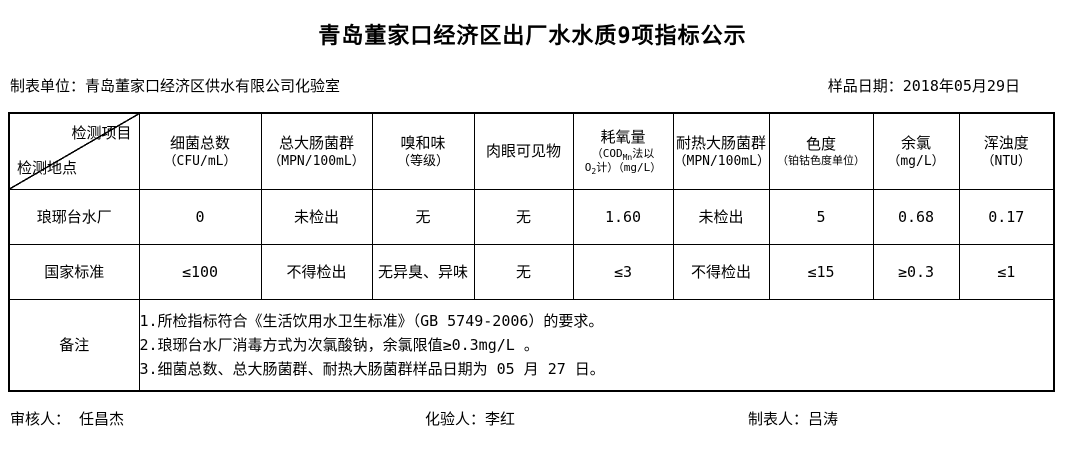  What do you see at coordinates (720, 142) in the screenshot?
I see `col-title: 耐热大肠菌群` at bounding box center [720, 142].